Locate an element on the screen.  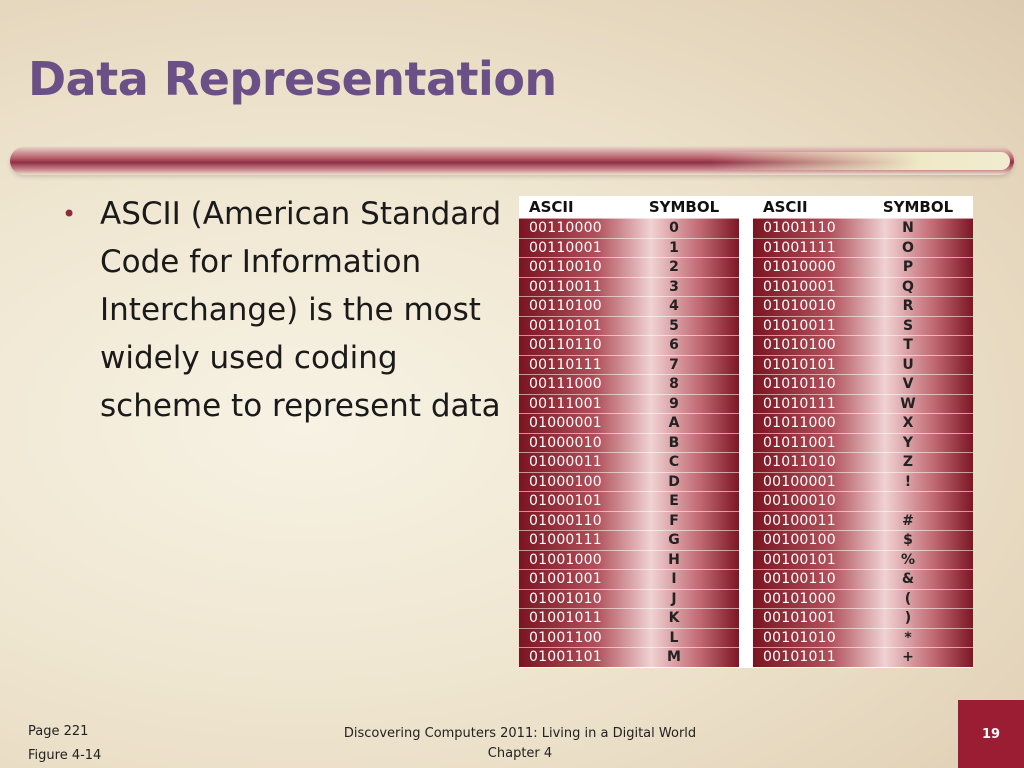
ascii-code: 01001111 is located at coordinates (799, 247).